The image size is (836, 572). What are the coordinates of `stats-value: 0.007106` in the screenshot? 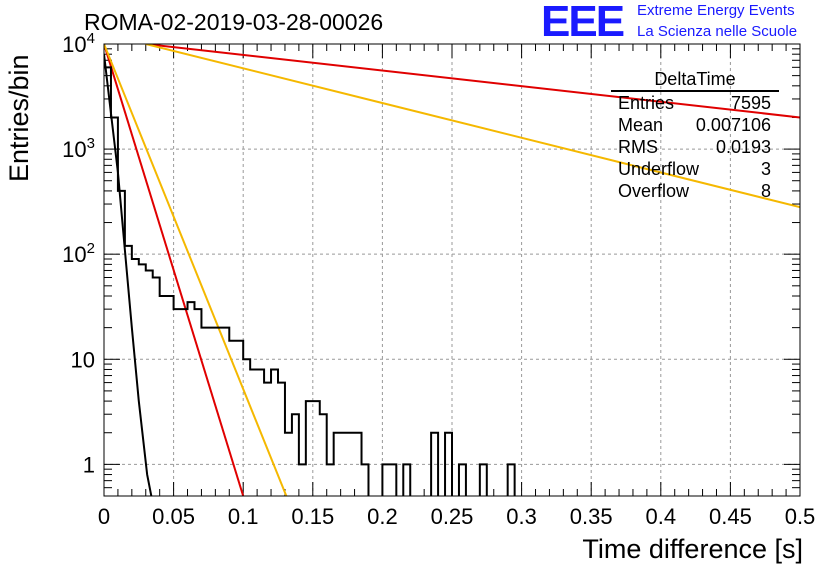 It's located at (733, 125).